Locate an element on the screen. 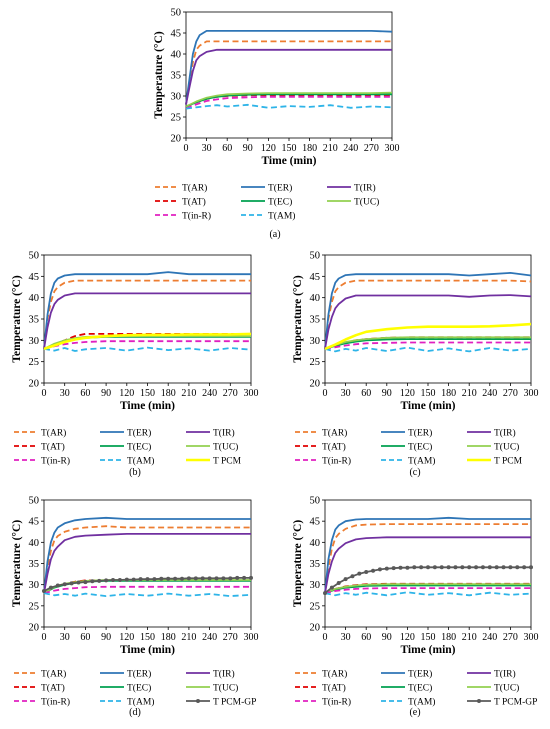 The width and height of the screenshot is (550, 729). x-tick-label: 120 is located at coordinates (407, 393).